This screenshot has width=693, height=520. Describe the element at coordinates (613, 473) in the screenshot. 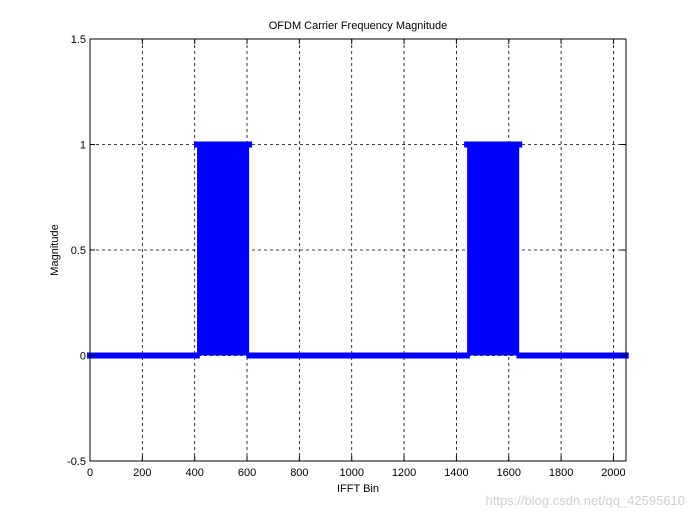

I see `x-tick-label: 2000` at that location.